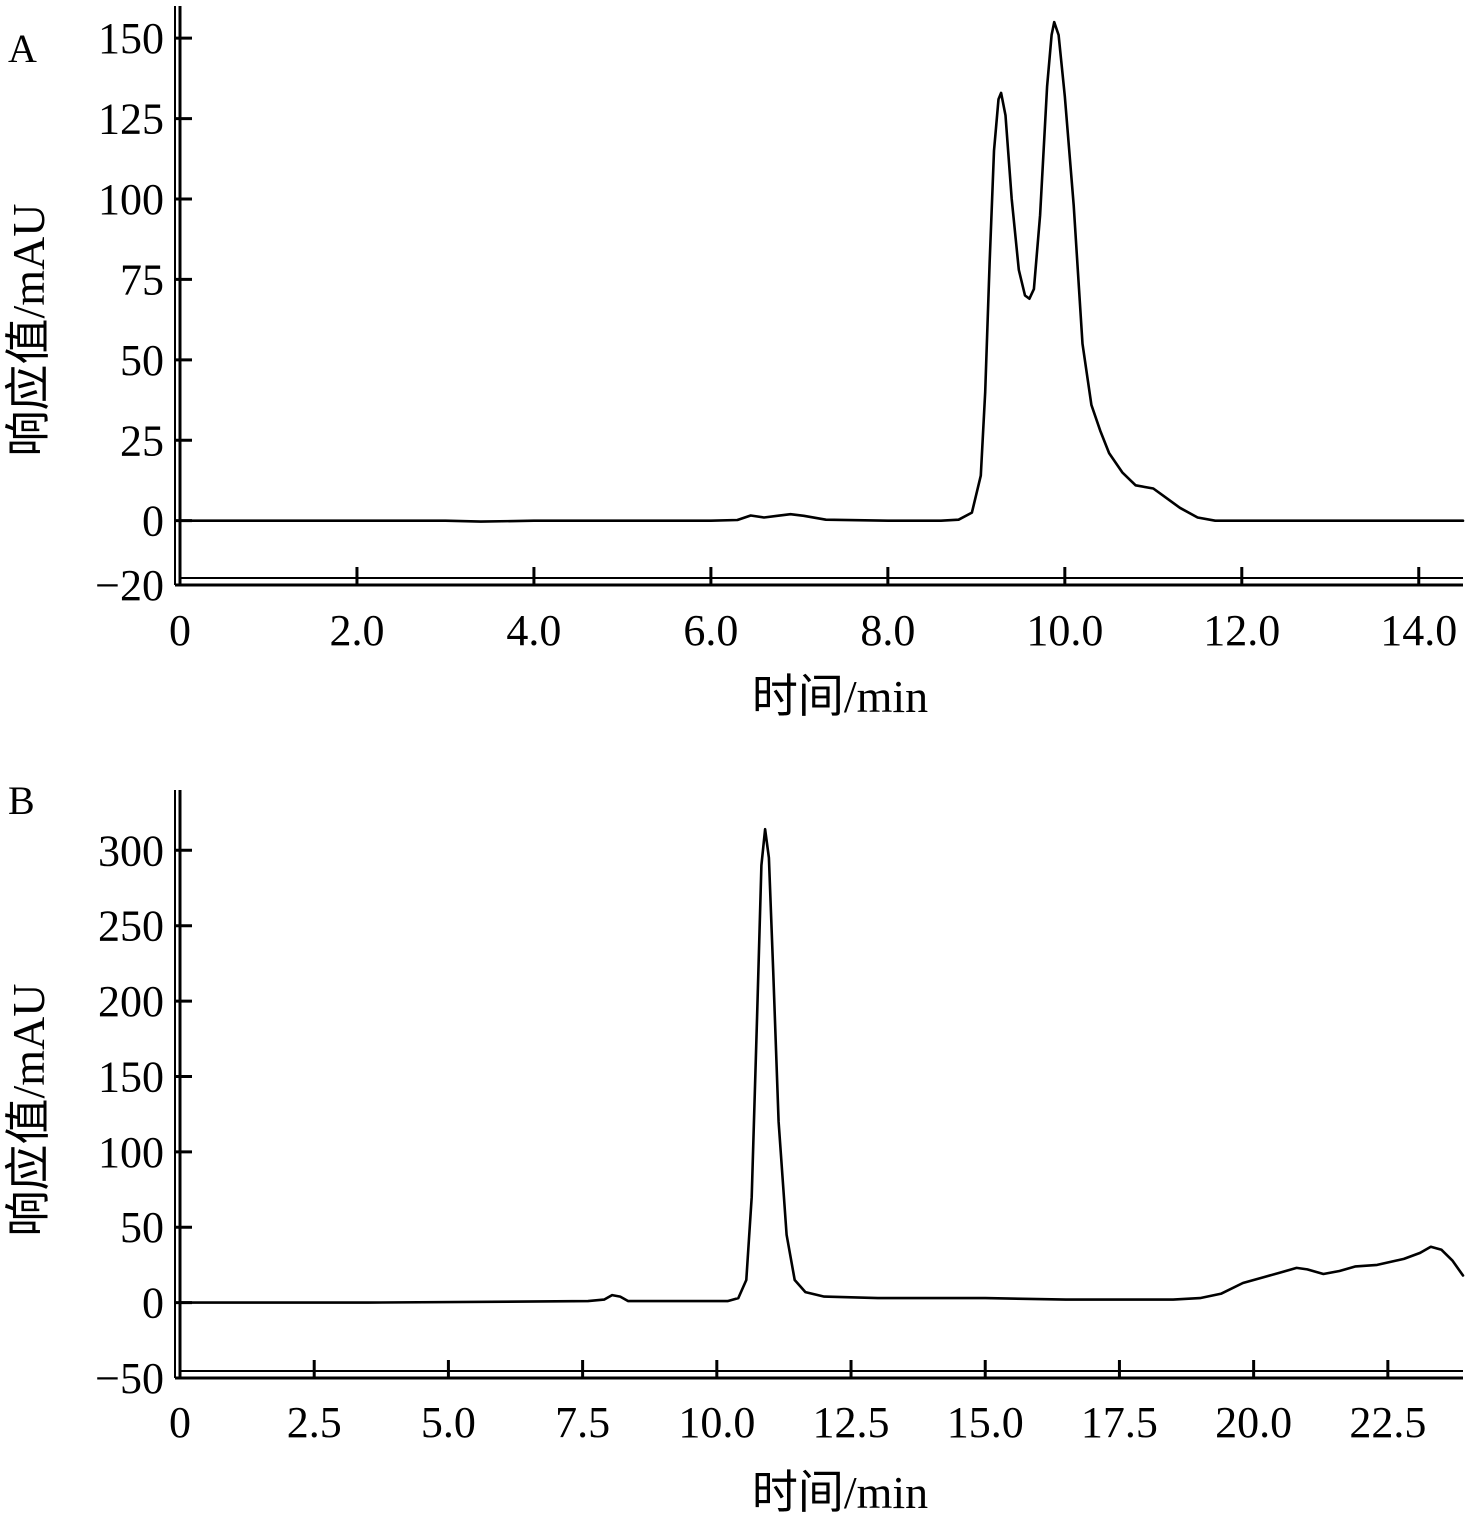 This screenshot has height=1518, width=1469. I want to click on panel-a-x-tick-label: 10.0, so click(1064, 630).